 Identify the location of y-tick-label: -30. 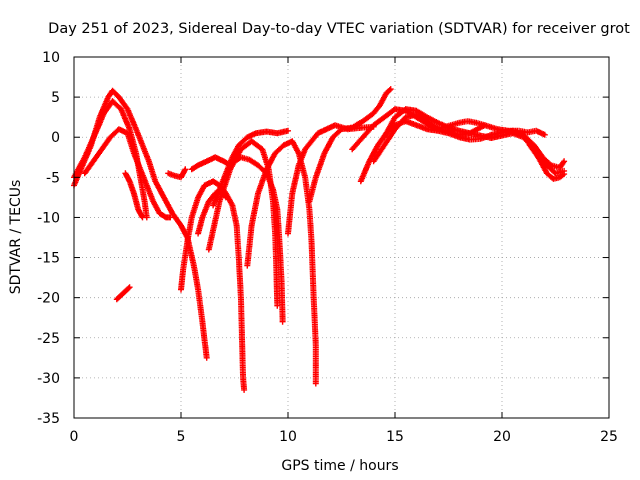
(48, 379).